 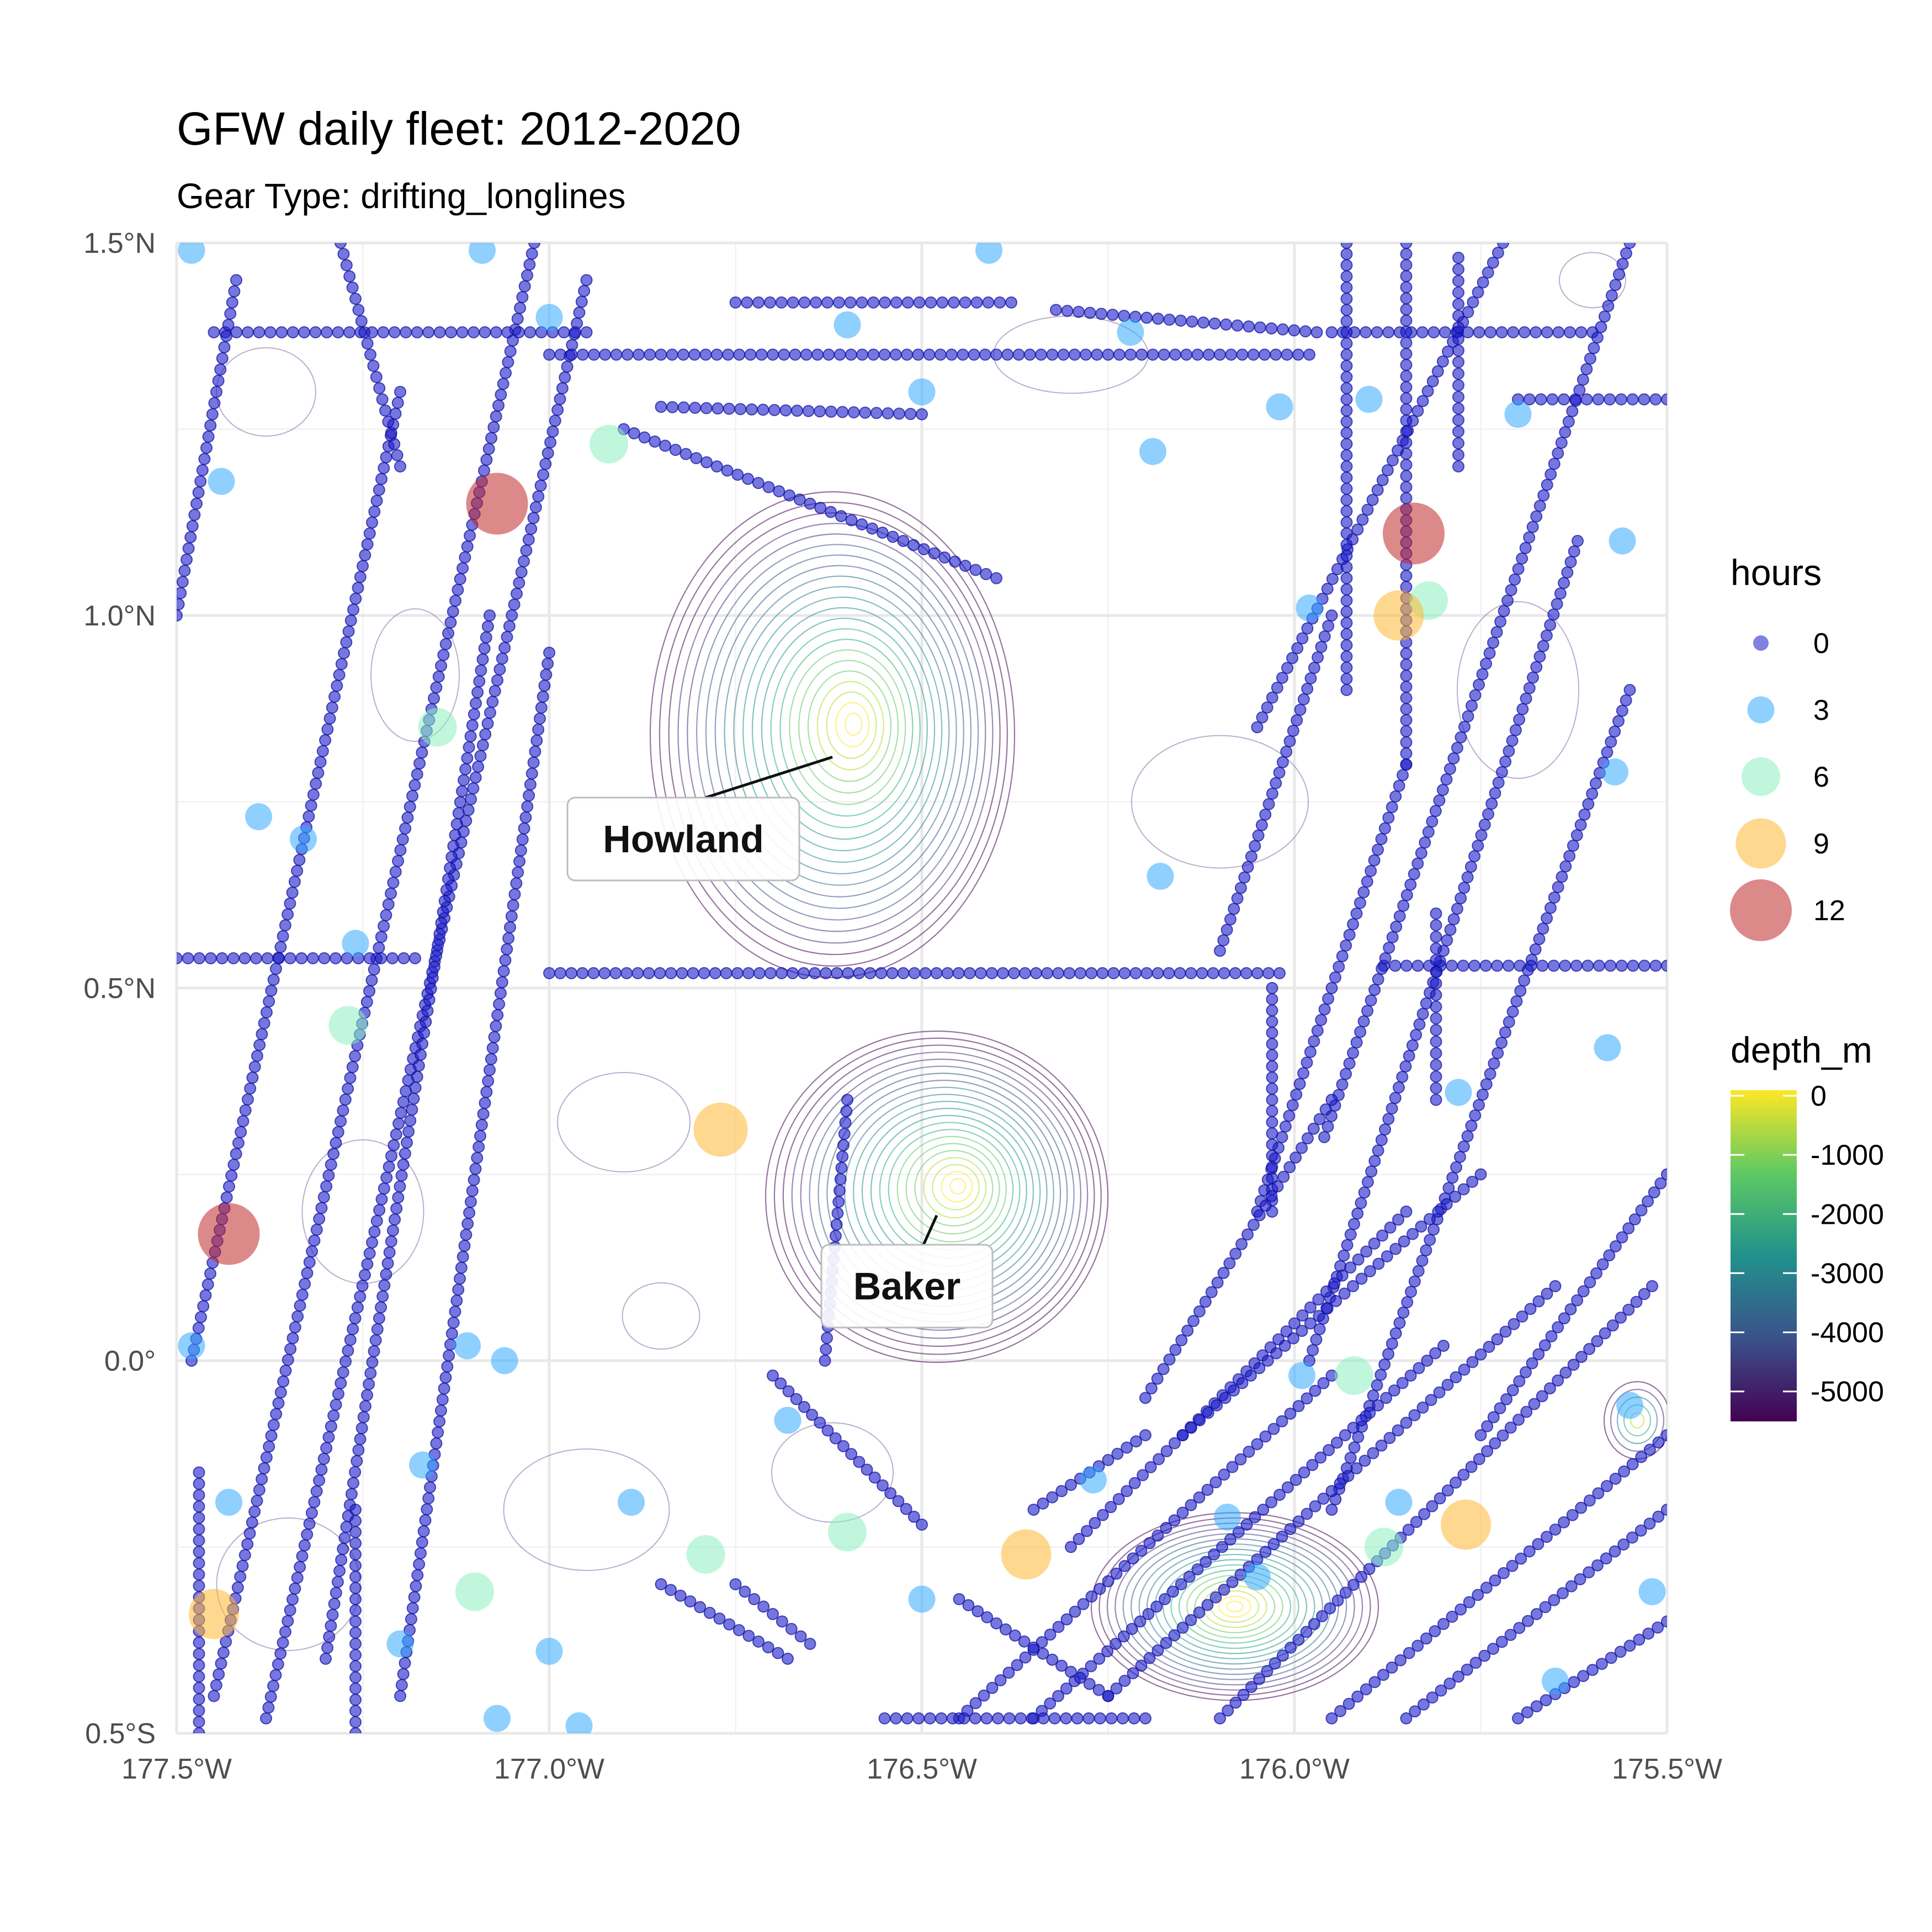 What do you see at coordinates (1777, 572) in the screenshot?
I see `legend-hours-title: hours` at bounding box center [1777, 572].